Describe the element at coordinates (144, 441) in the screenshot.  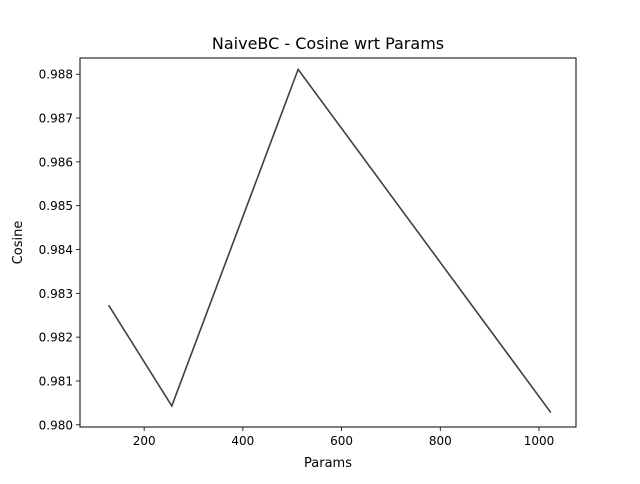
I see `x-tick-label: 200` at that location.